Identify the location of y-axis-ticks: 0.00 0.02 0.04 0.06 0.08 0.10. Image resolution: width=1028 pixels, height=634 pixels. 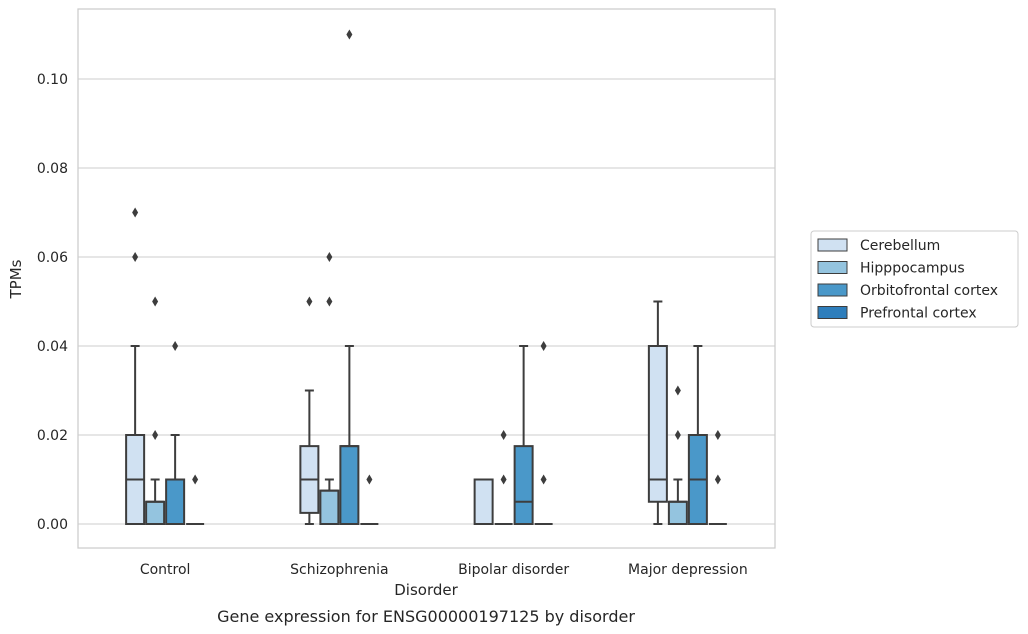
(52, 302).